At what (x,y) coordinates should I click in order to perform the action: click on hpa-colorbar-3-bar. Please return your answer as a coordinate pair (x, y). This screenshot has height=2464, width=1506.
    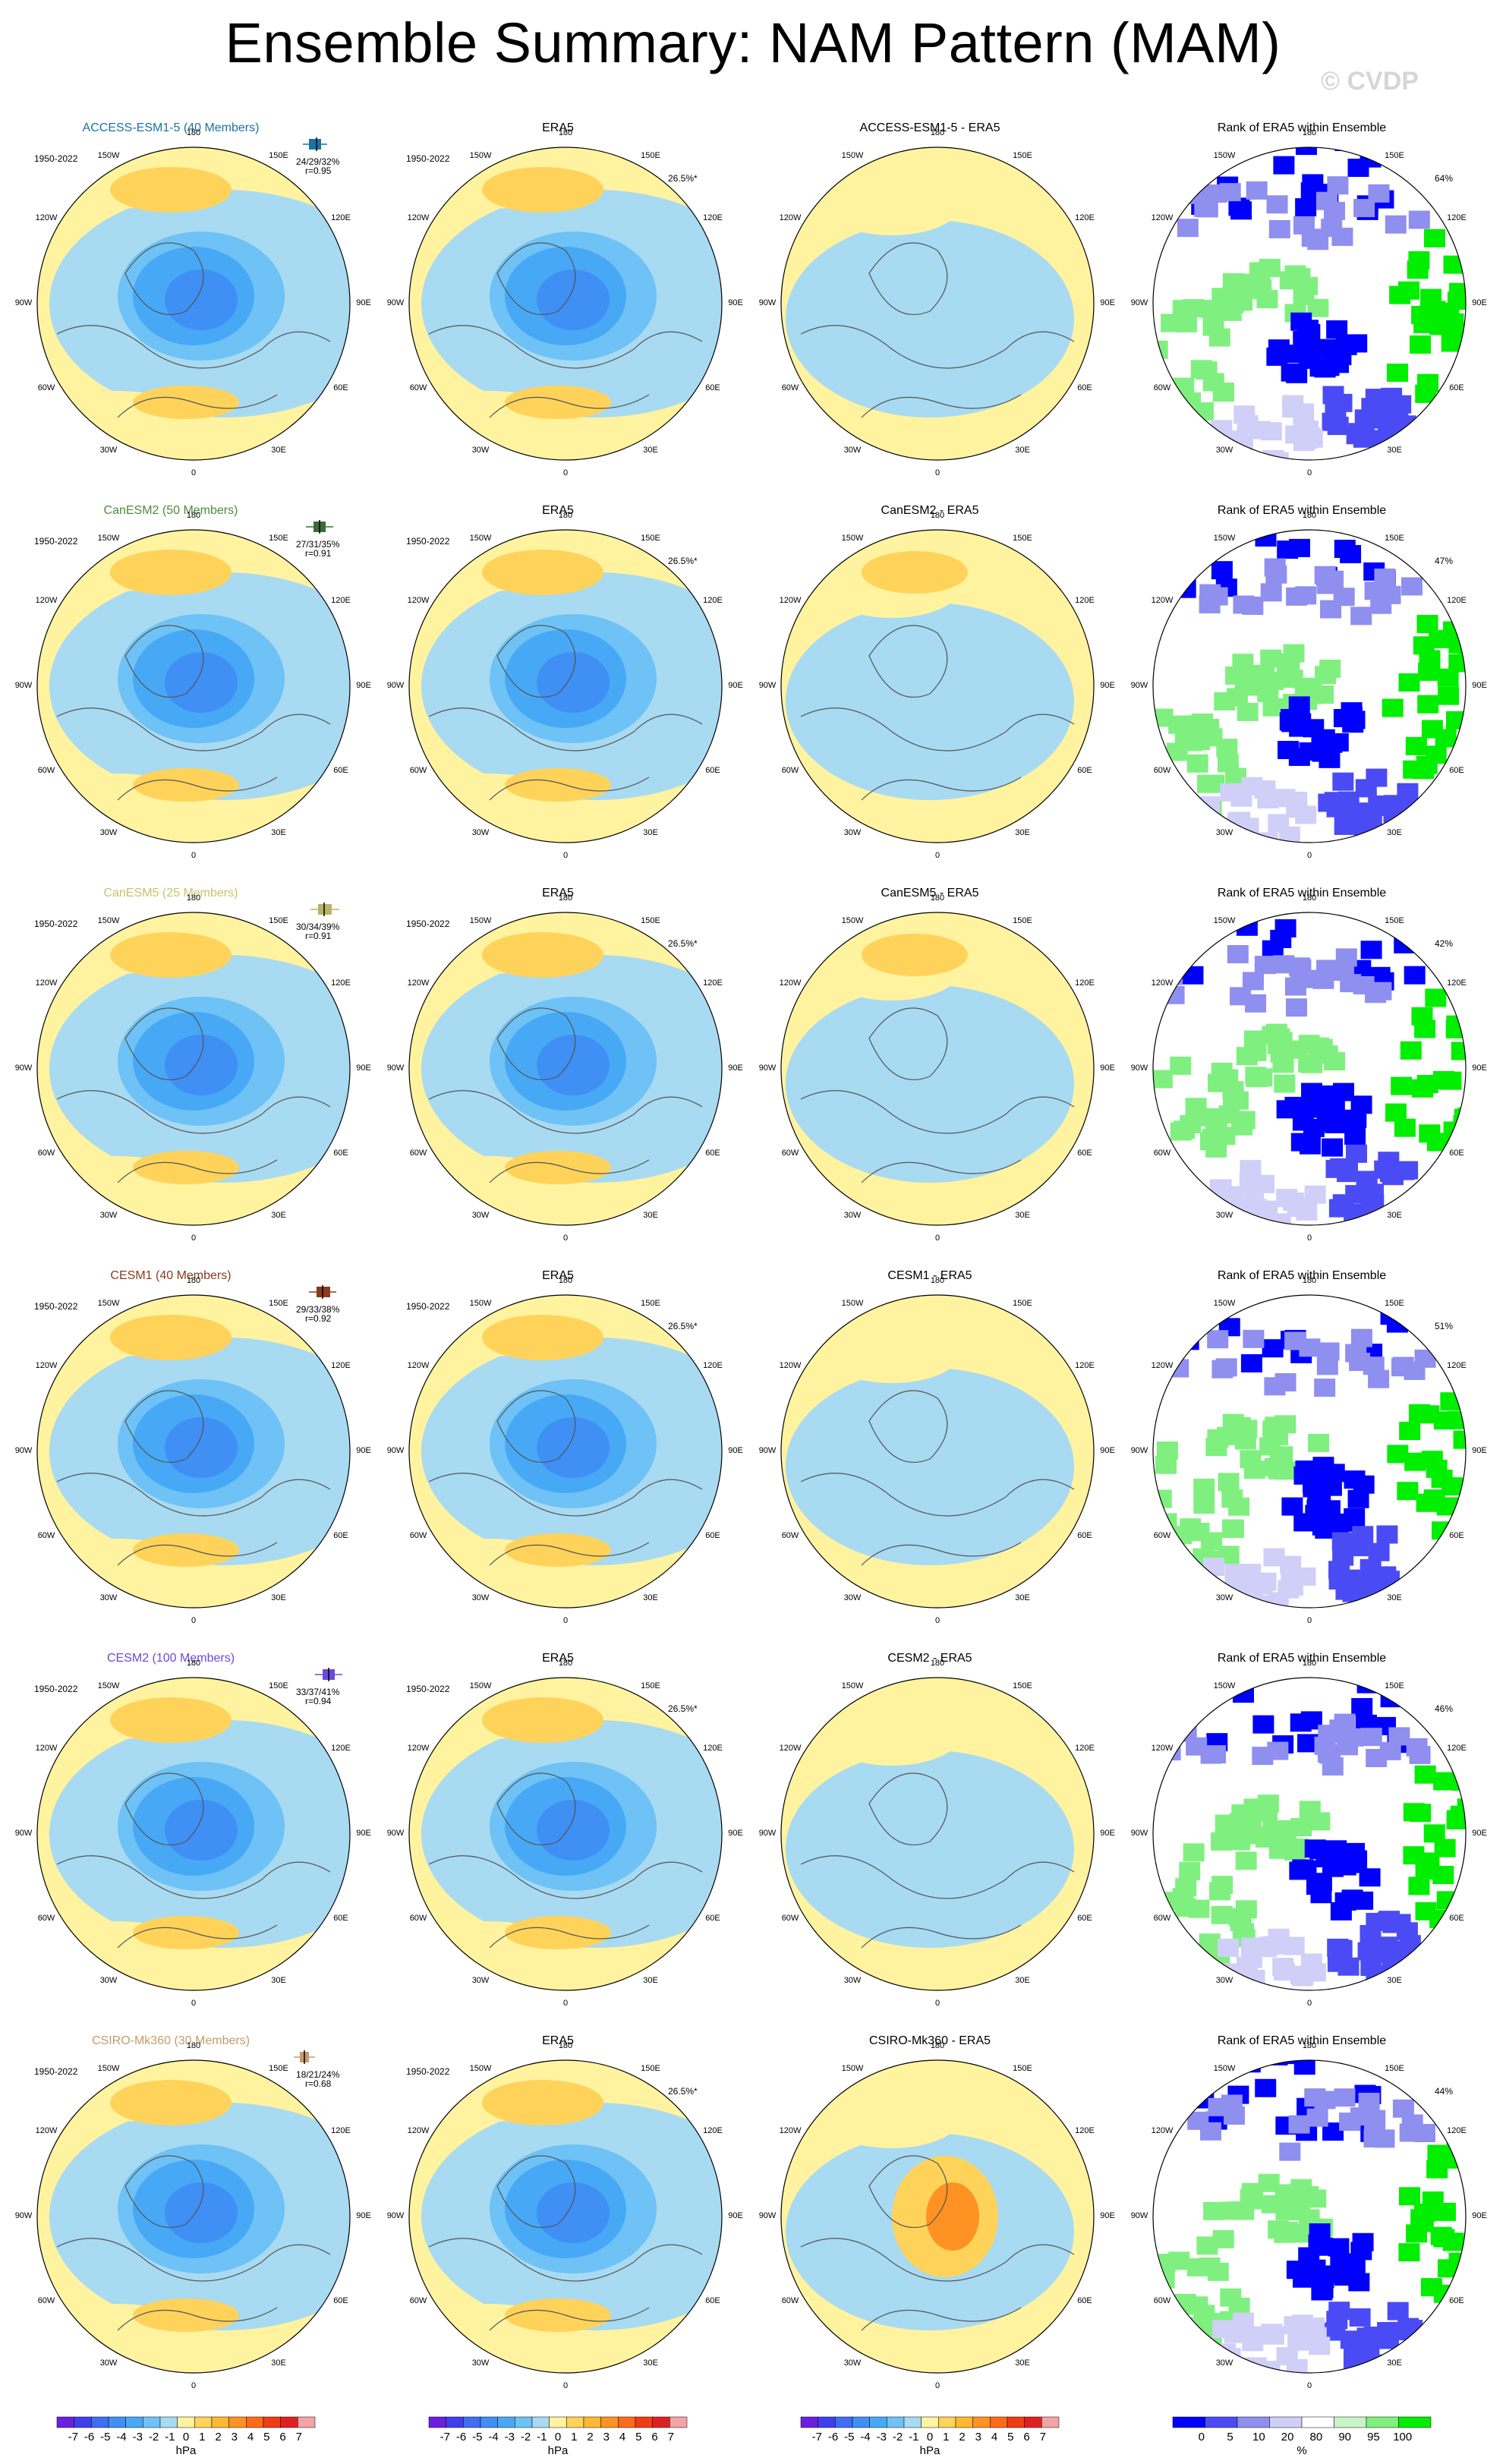
    Looking at the image, I should click on (930, 2422).